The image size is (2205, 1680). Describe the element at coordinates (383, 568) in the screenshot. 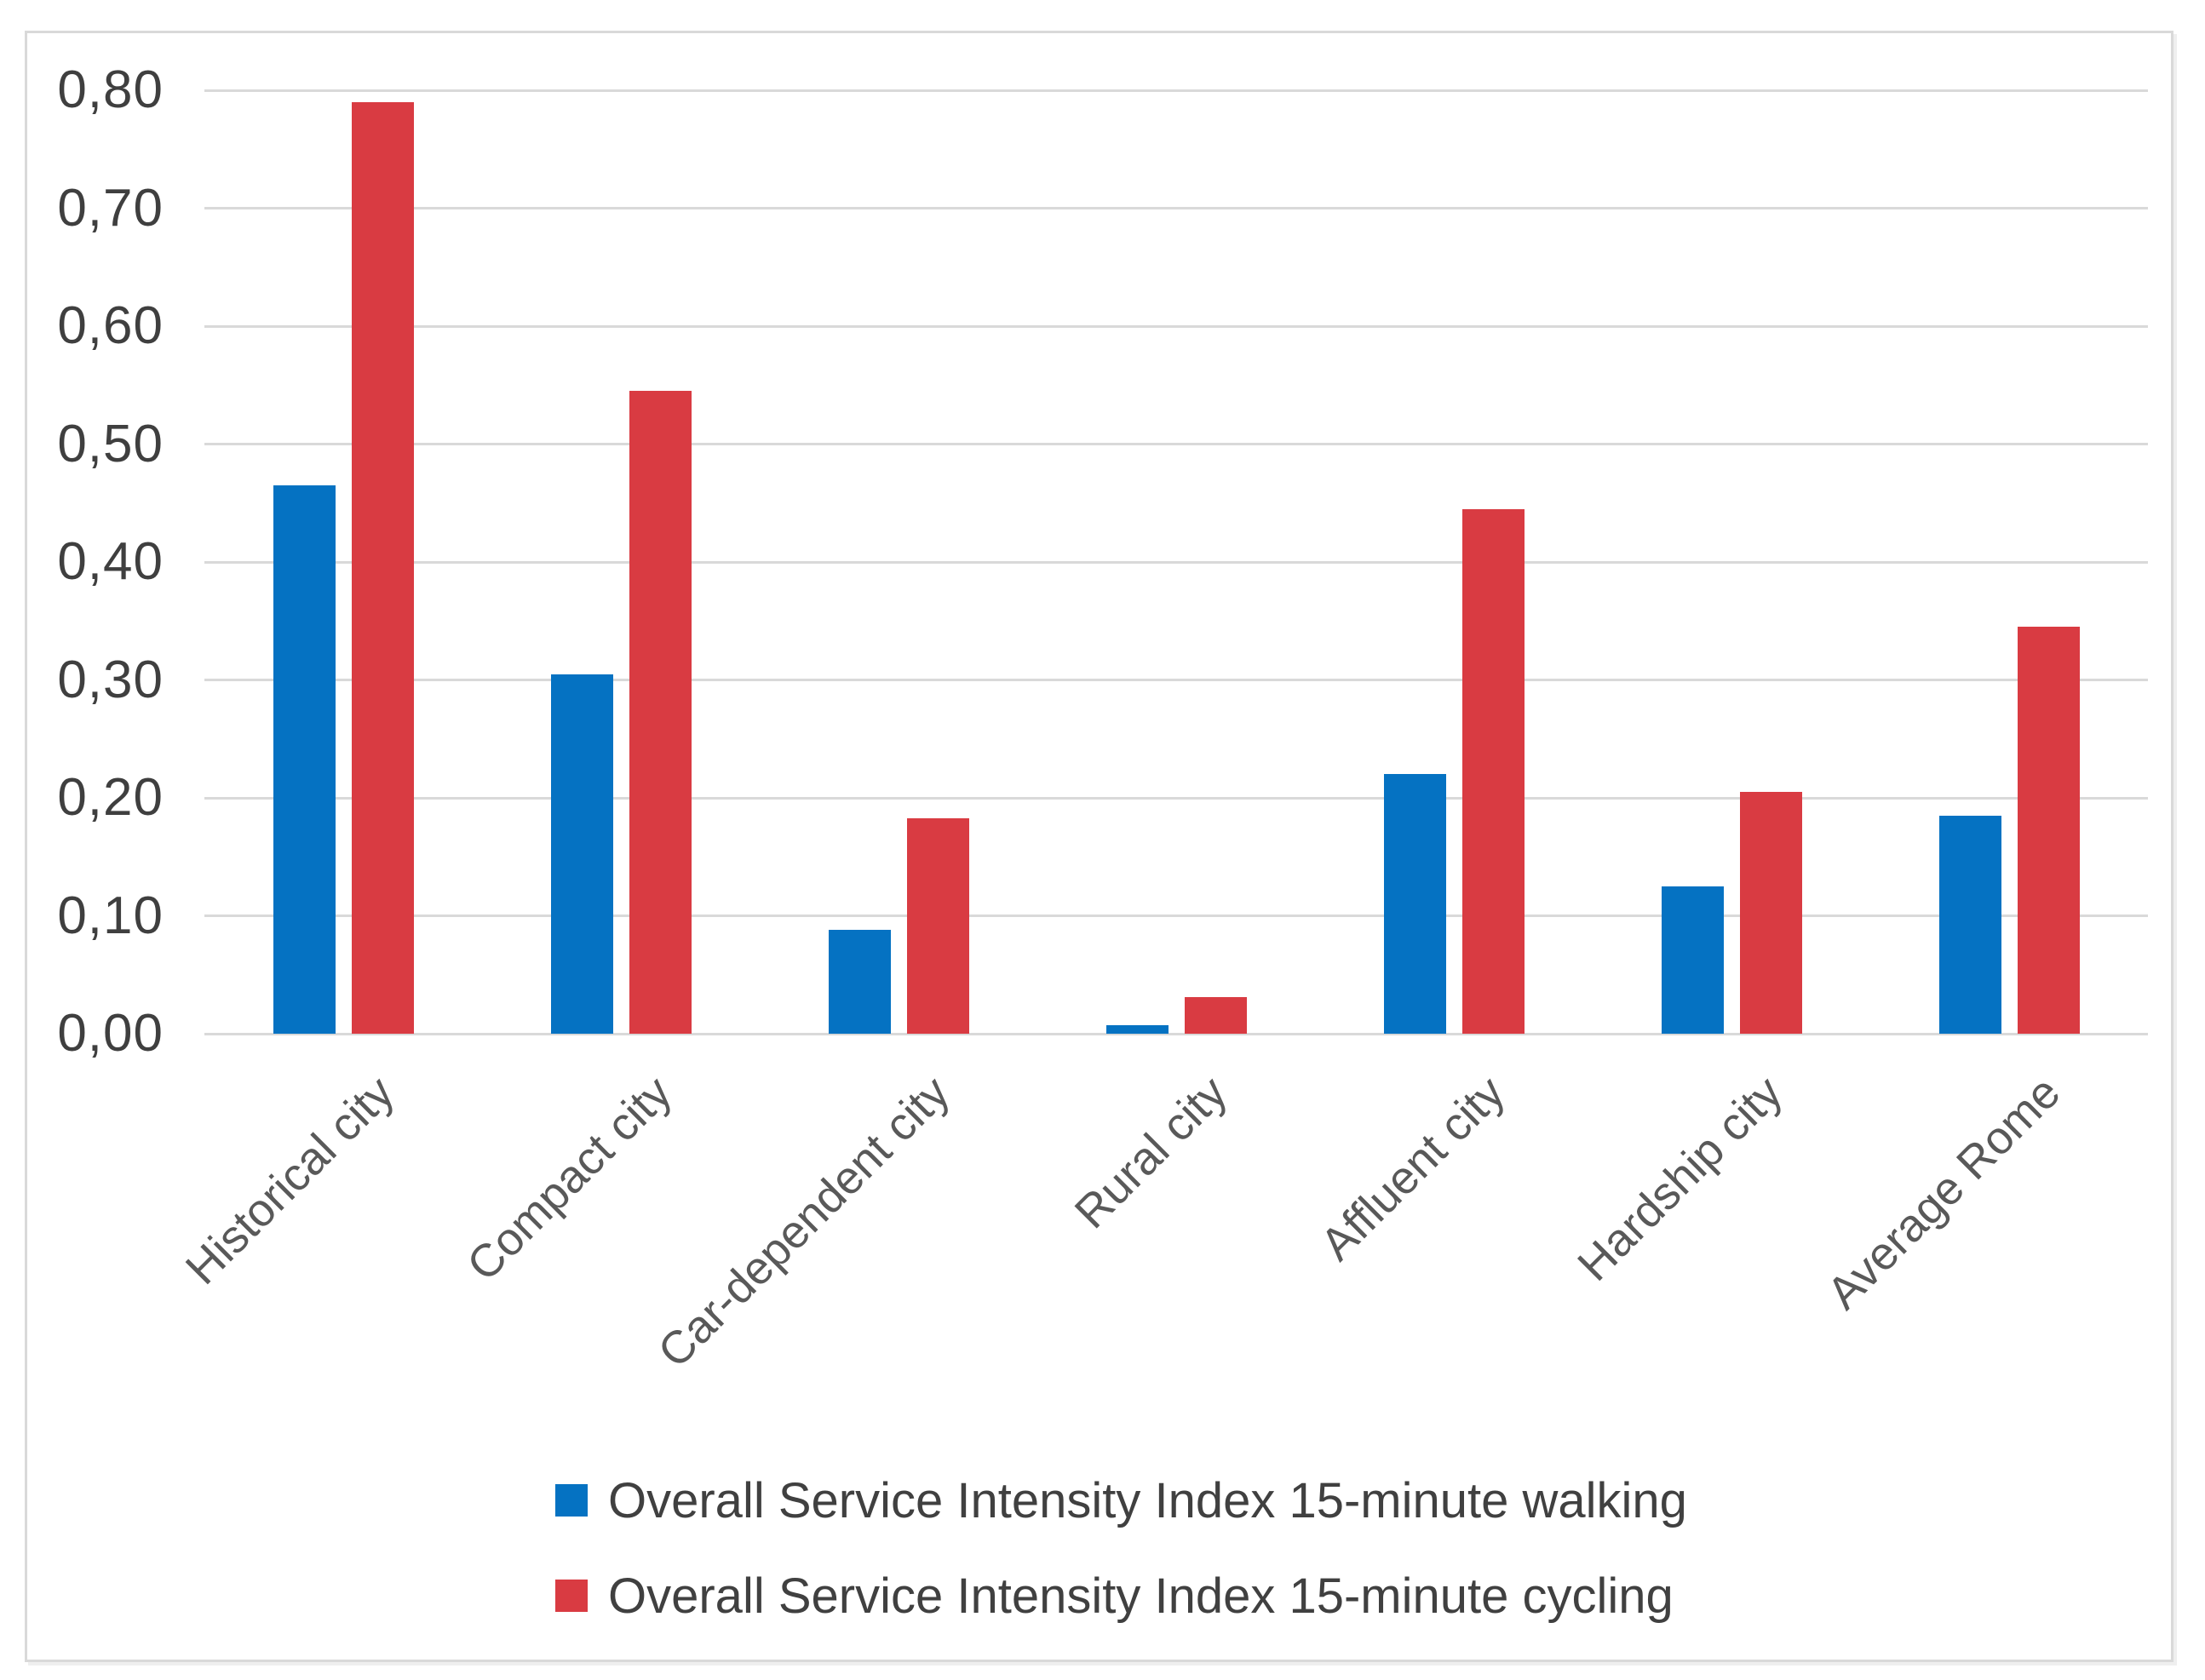

I see `bar-cycling-historical-city` at that location.